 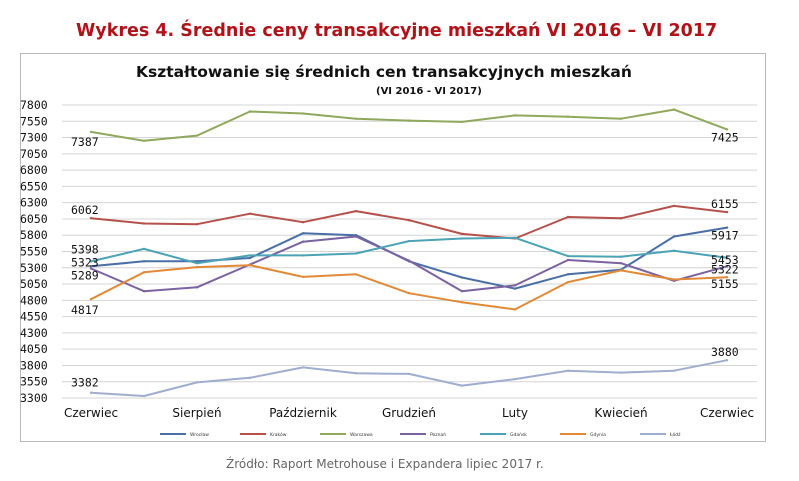 I want to click on y-tick-label: 7550, so click(x=34, y=121).